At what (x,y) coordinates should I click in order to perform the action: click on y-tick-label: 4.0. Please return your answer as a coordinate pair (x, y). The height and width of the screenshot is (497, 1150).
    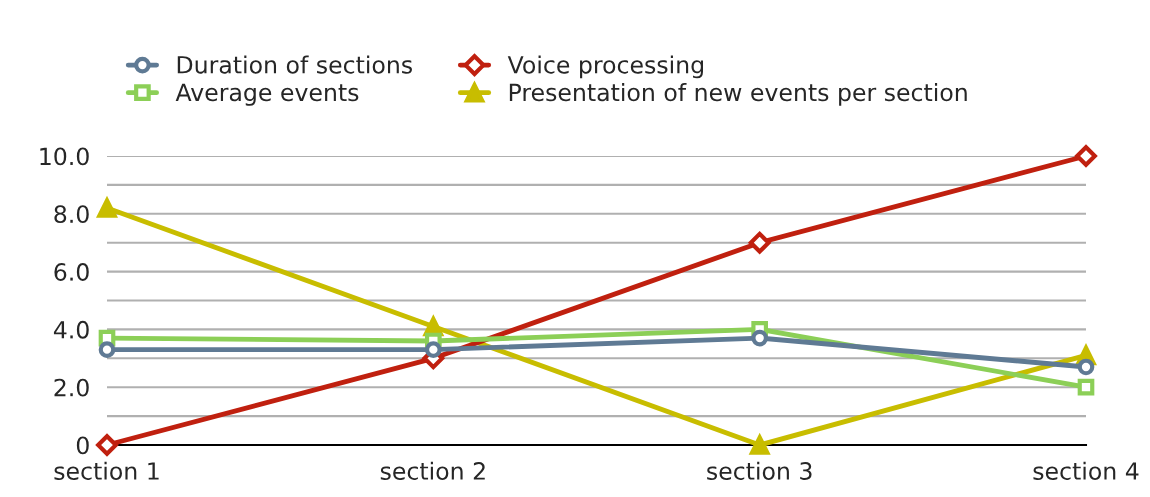
    Looking at the image, I should click on (71, 329).